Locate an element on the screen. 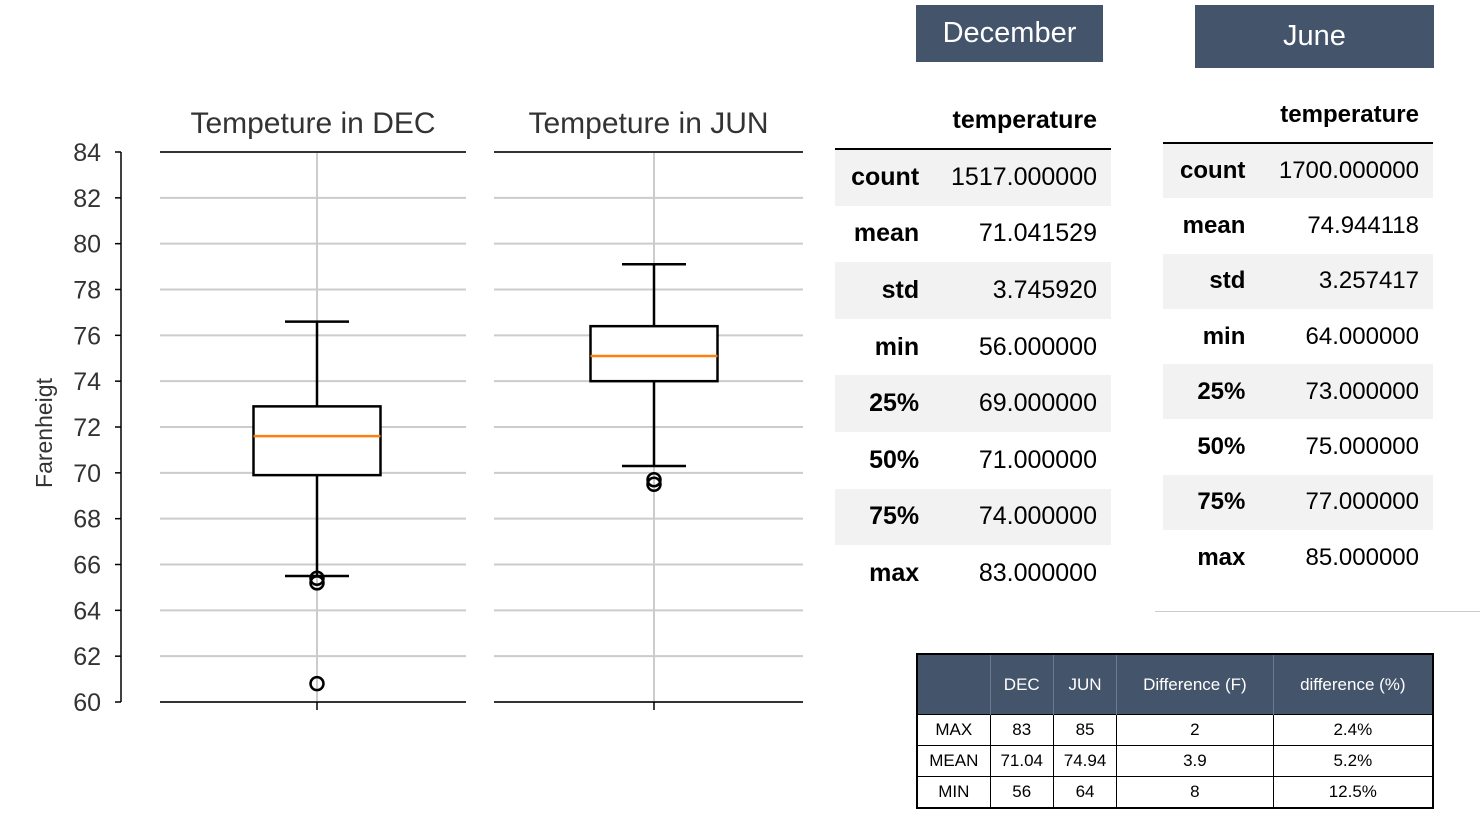 Image resolution: width=1480 pixels, height=825 pixels. stats-row: mean 71.041529 is located at coordinates (973, 234).